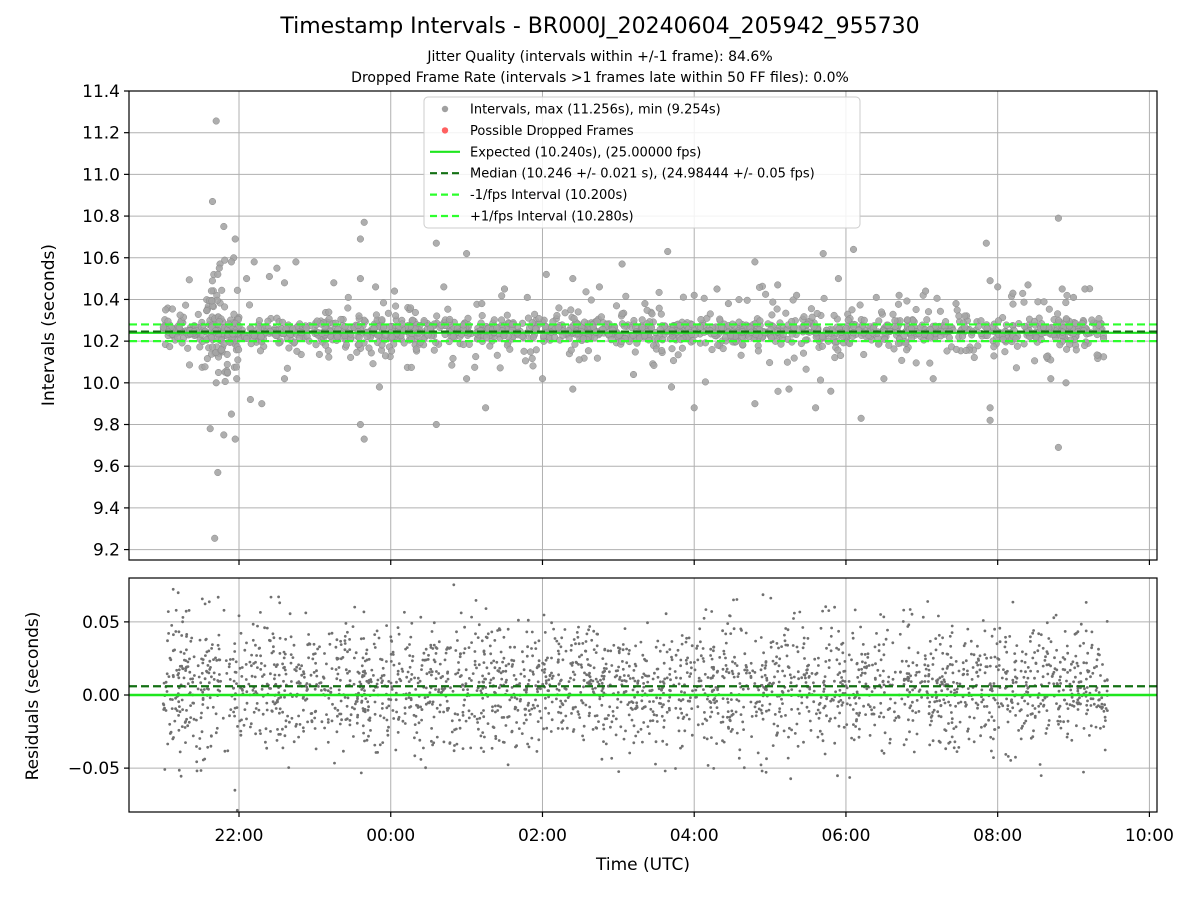  What do you see at coordinates (845, 836) in the screenshot?
I see `x-tick-label: 06:00` at bounding box center [845, 836].